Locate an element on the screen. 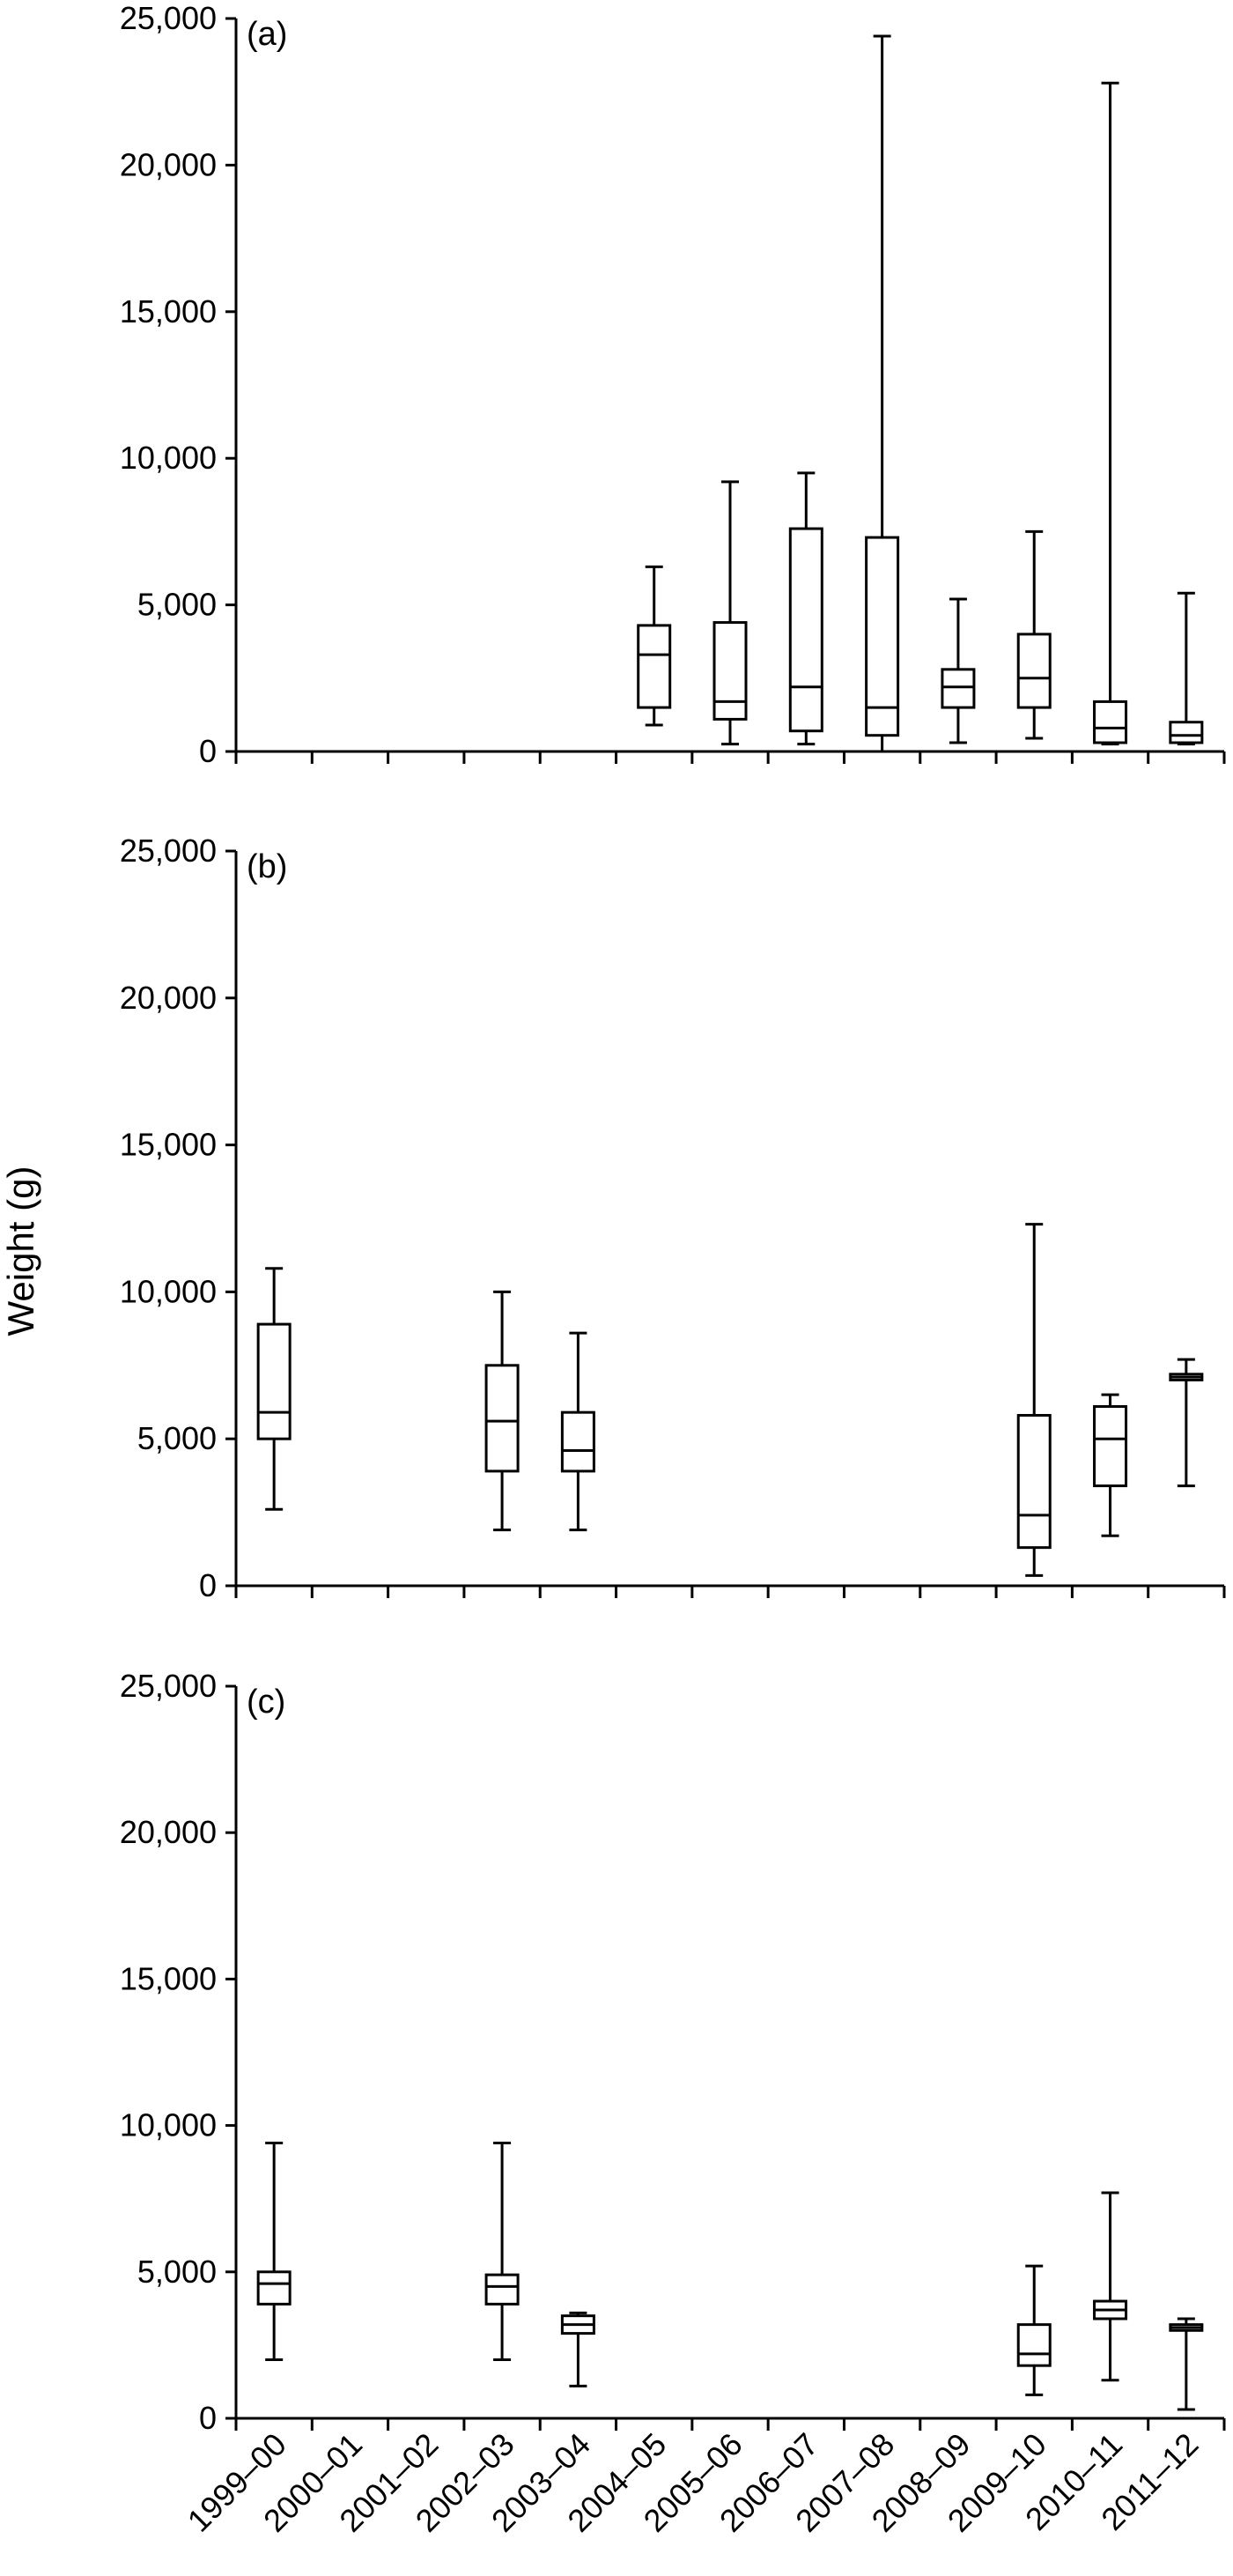 This screenshot has height=2576, width=1233. y-axis-title: Weight (g) is located at coordinates (20, 1251).